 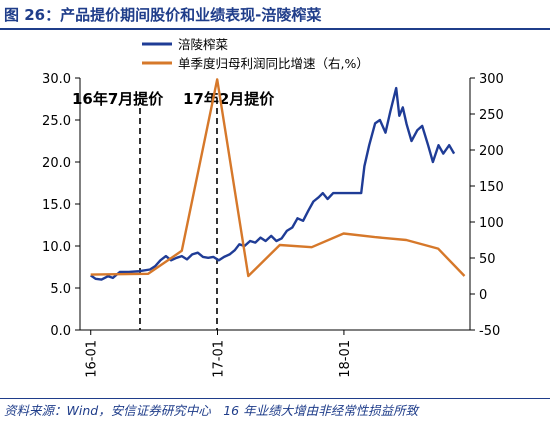 What do you see at coordinates (203, 44) in the screenshot?
I see `legend-label-price: 涪陵榨菜` at bounding box center [203, 44].